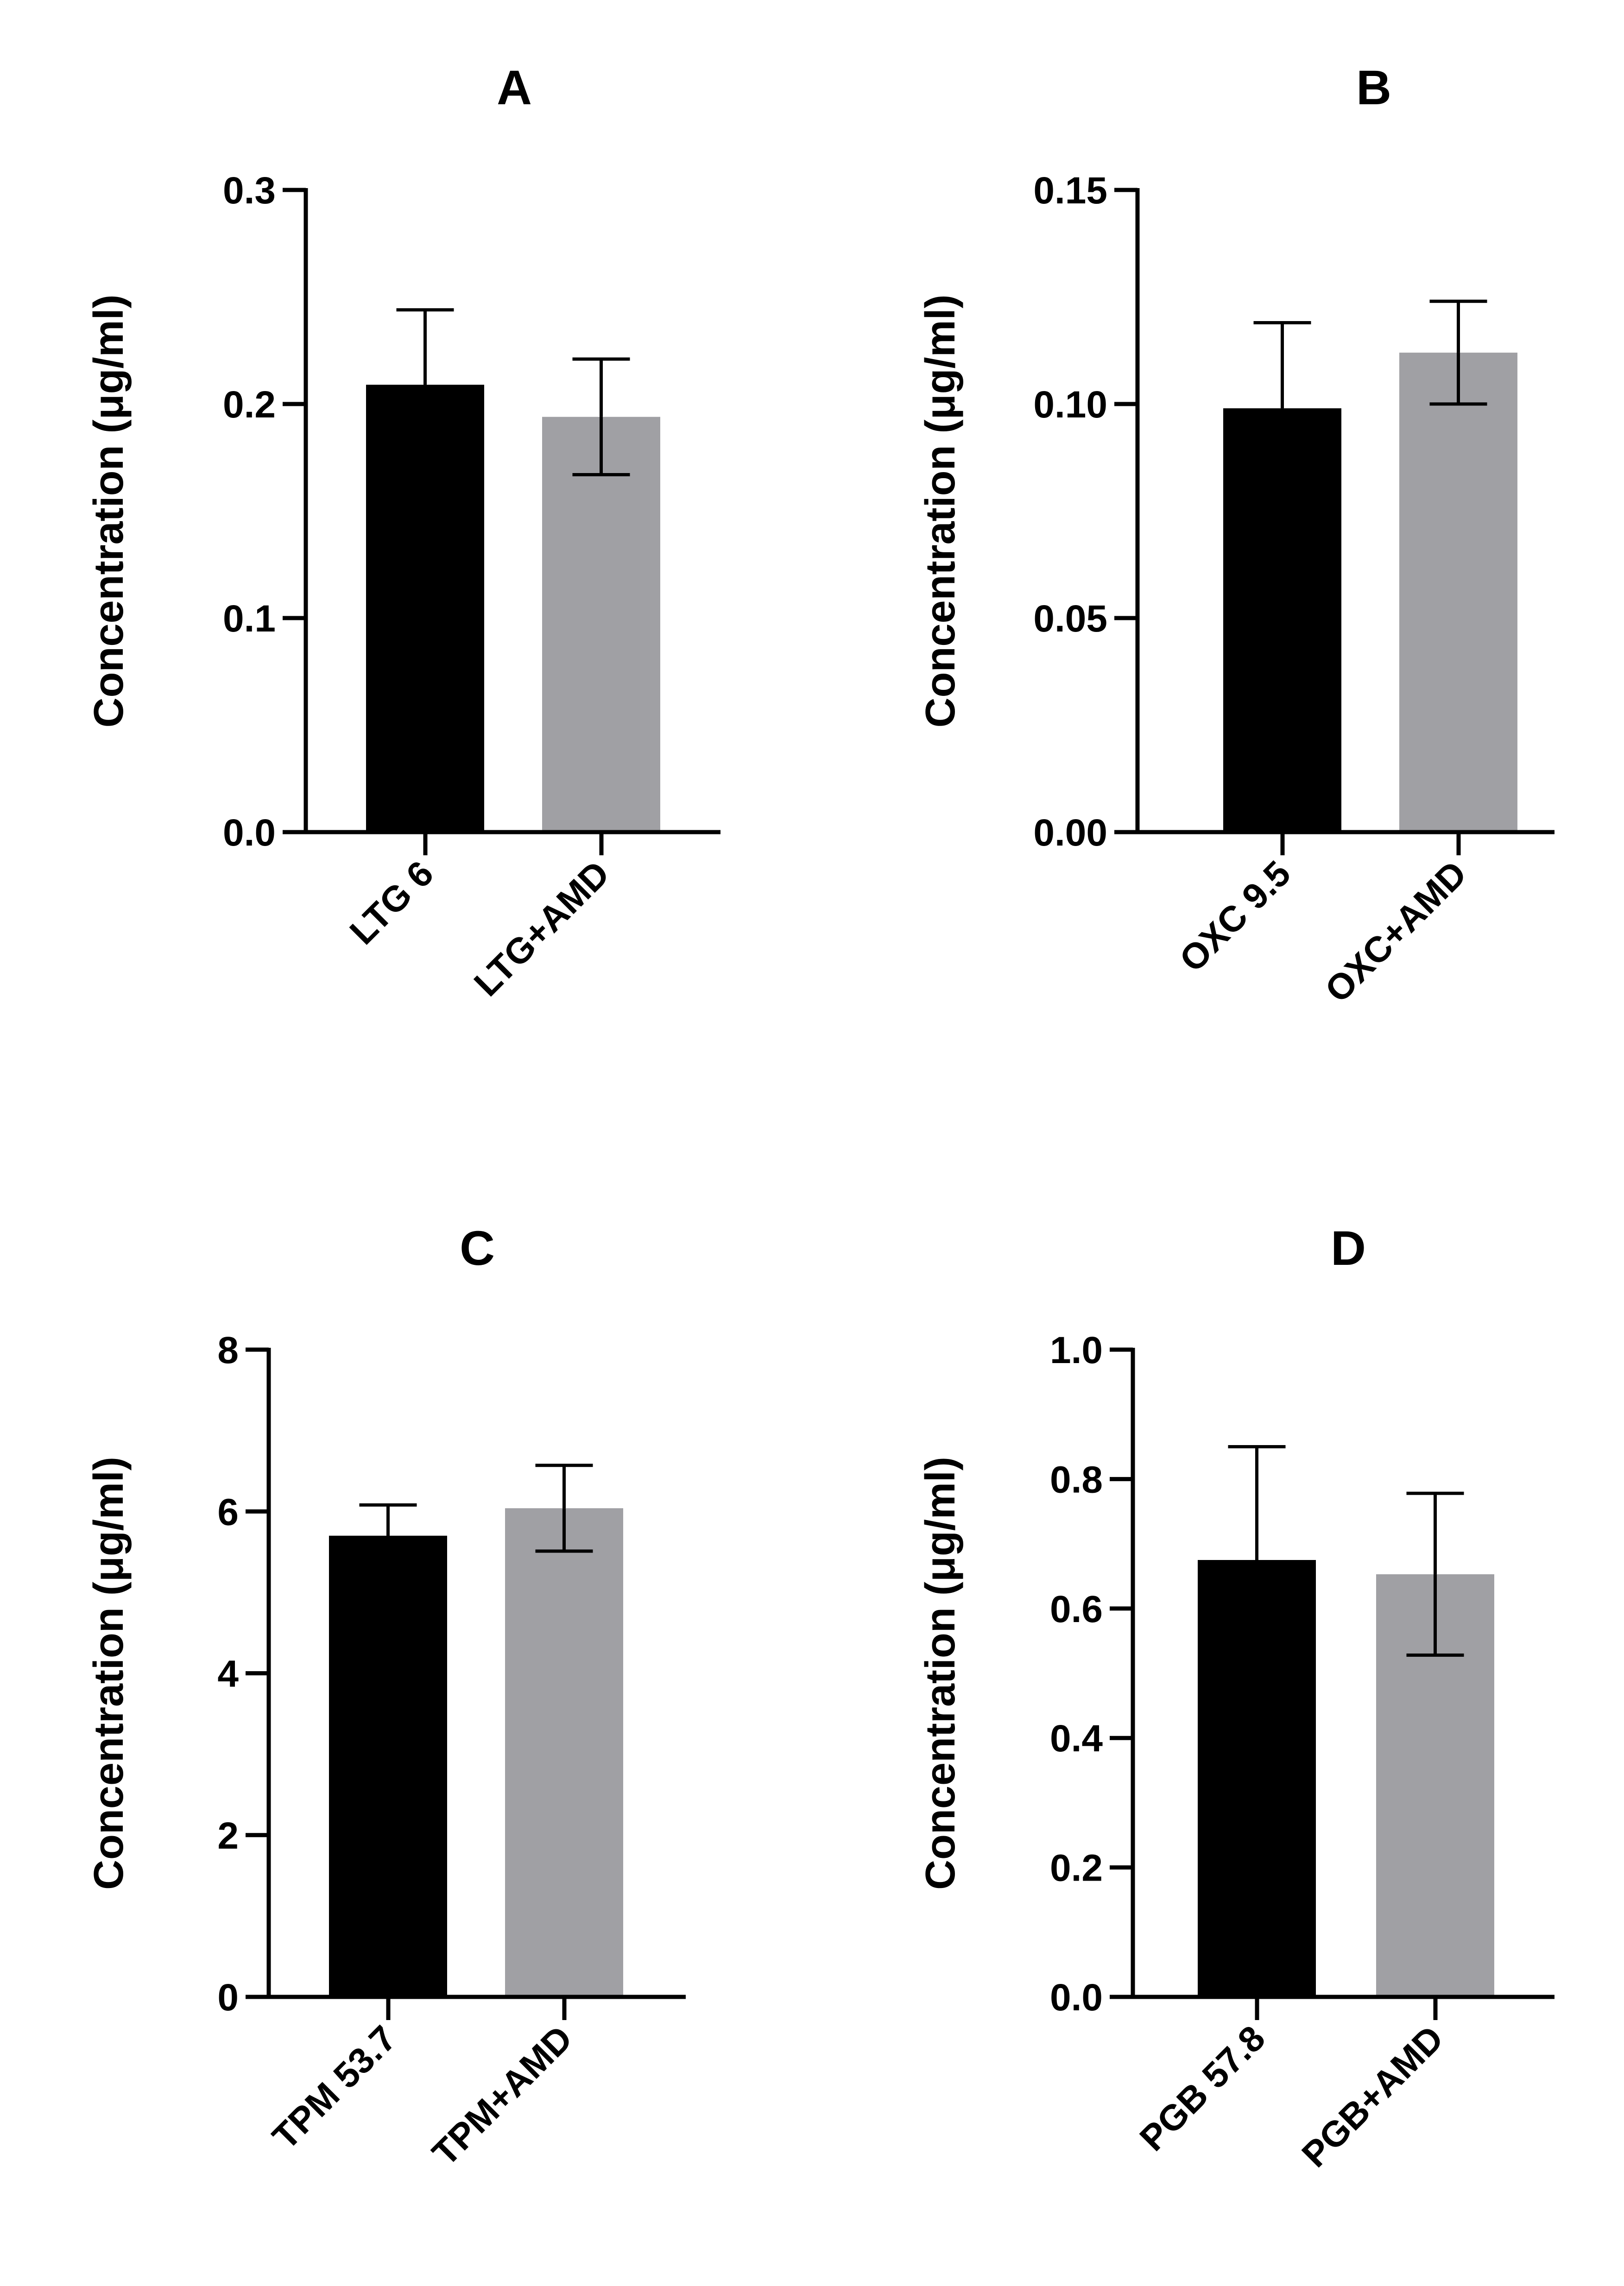 The image size is (1624, 2286). Describe the element at coordinates (1070, 191) in the screenshot. I see `y-tick-label: 0.15` at that location.